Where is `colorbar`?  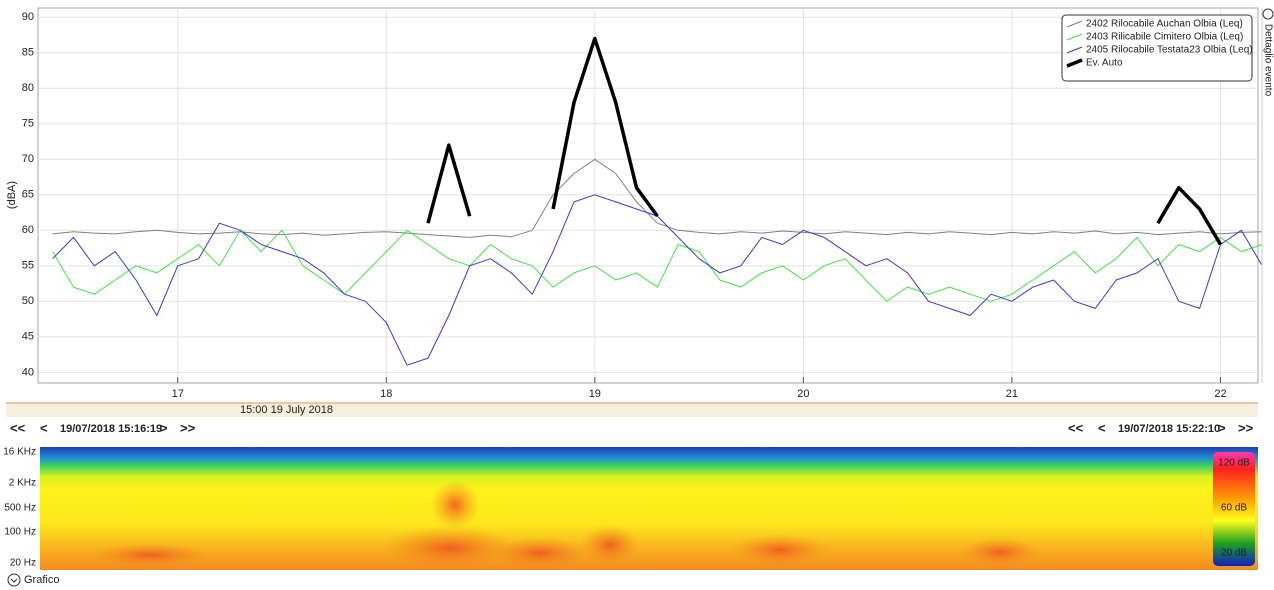
colorbar is located at coordinates (1234, 509).